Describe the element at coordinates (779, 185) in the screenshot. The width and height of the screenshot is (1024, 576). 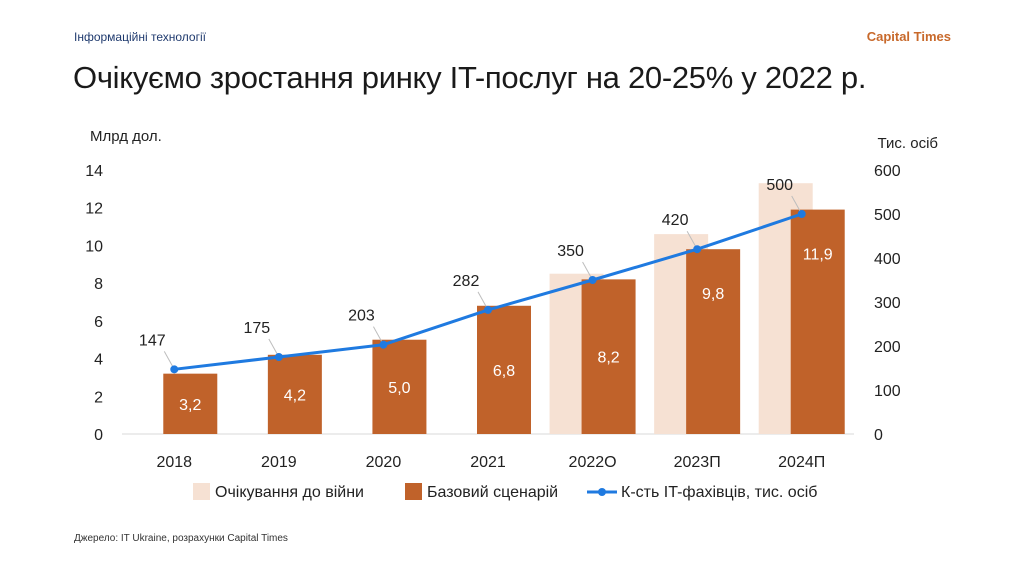
I see `line-point-label: 500` at that location.